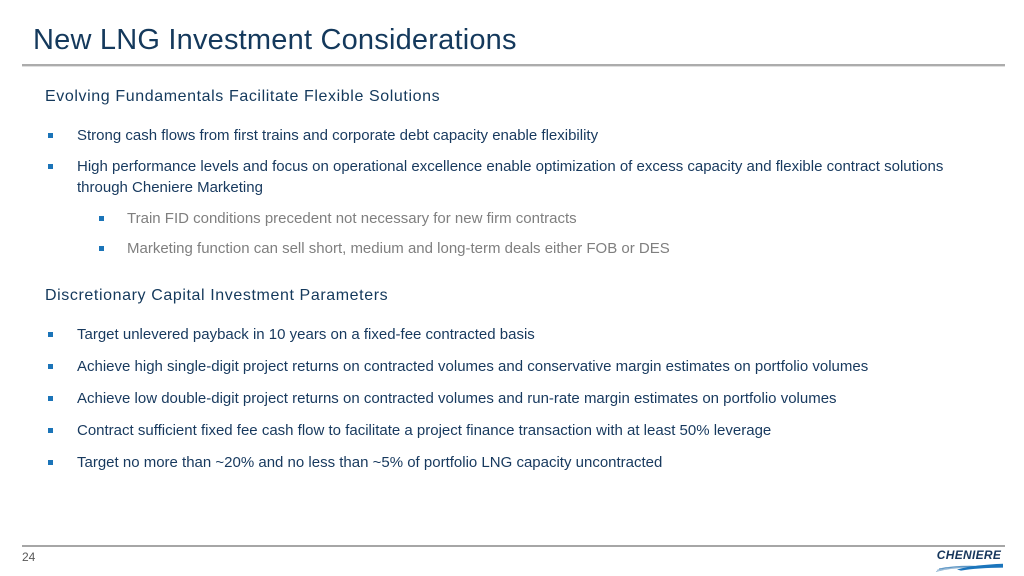 The image size is (1024, 576). Describe the element at coordinates (513, 546) in the screenshot. I see `footer-divider` at that location.